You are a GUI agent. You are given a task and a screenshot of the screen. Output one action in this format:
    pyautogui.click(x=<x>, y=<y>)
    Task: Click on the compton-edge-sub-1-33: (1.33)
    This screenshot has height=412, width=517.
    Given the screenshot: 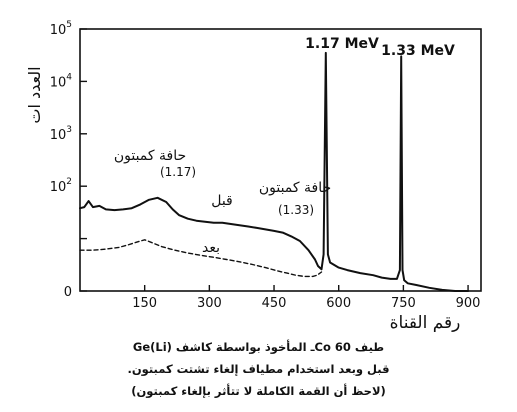 What is the action you would take?
    pyautogui.click(x=296, y=210)
    